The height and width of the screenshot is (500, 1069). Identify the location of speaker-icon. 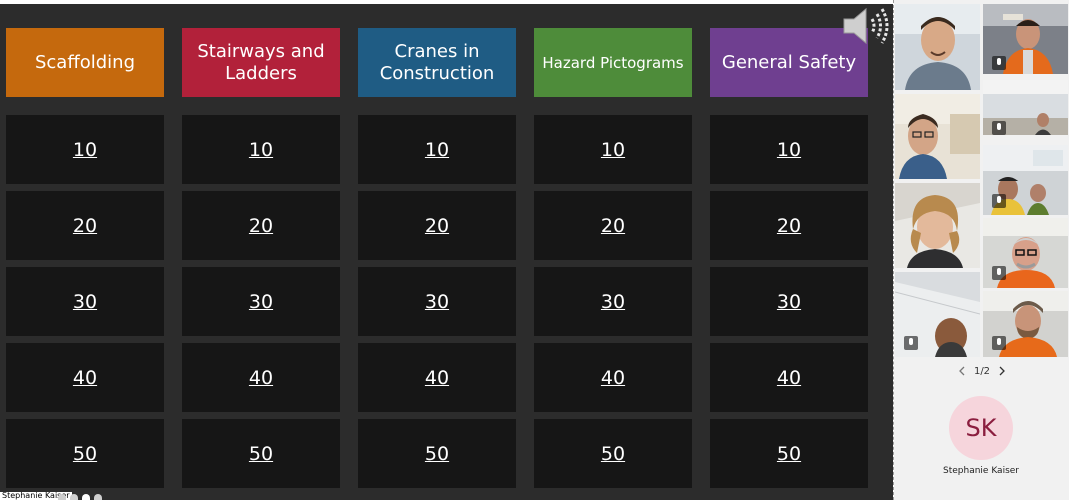
(866, 26).